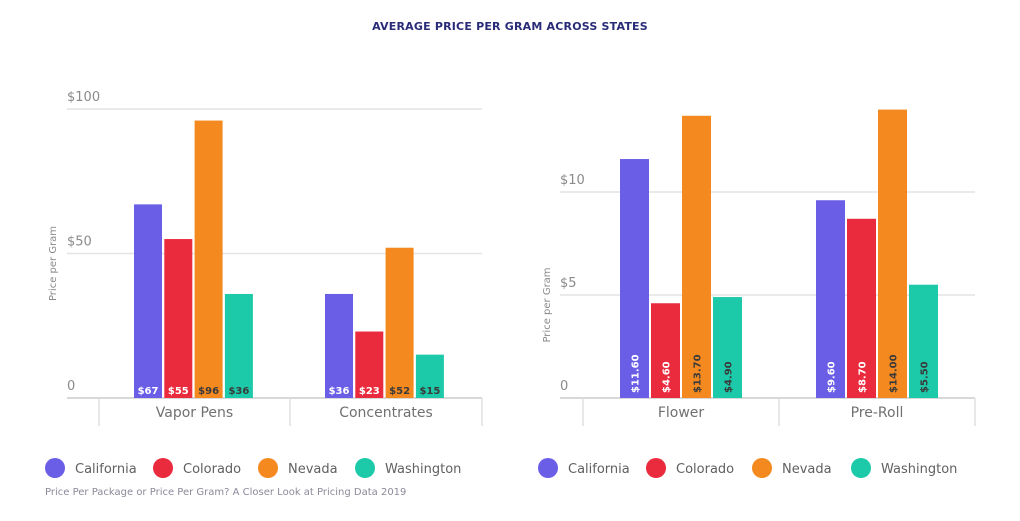 This screenshot has height=521, width=1020. What do you see at coordinates (894, 373) in the screenshot?
I see `data-label: $14.00` at bounding box center [894, 373].